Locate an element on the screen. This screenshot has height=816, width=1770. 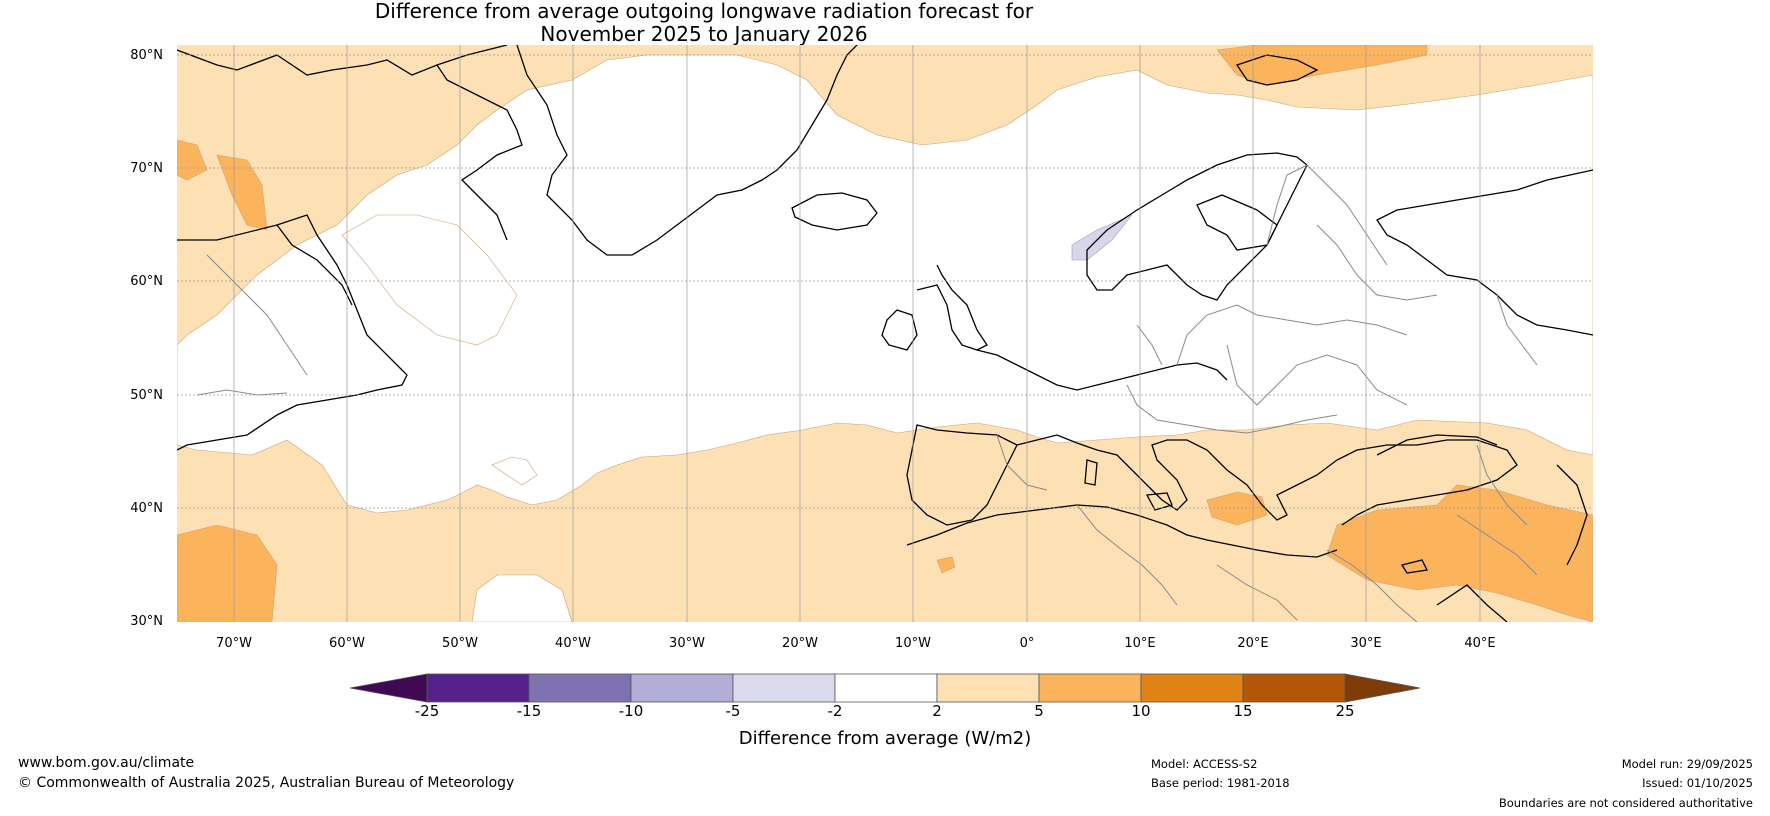
lon-label-60w: 60°W is located at coordinates (347, 643).